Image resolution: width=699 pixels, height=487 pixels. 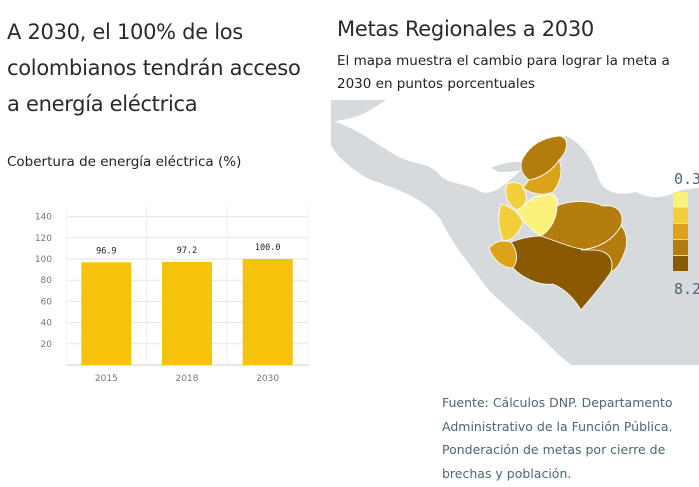 I want to click on x-tick-label: 2015, so click(x=106, y=379).